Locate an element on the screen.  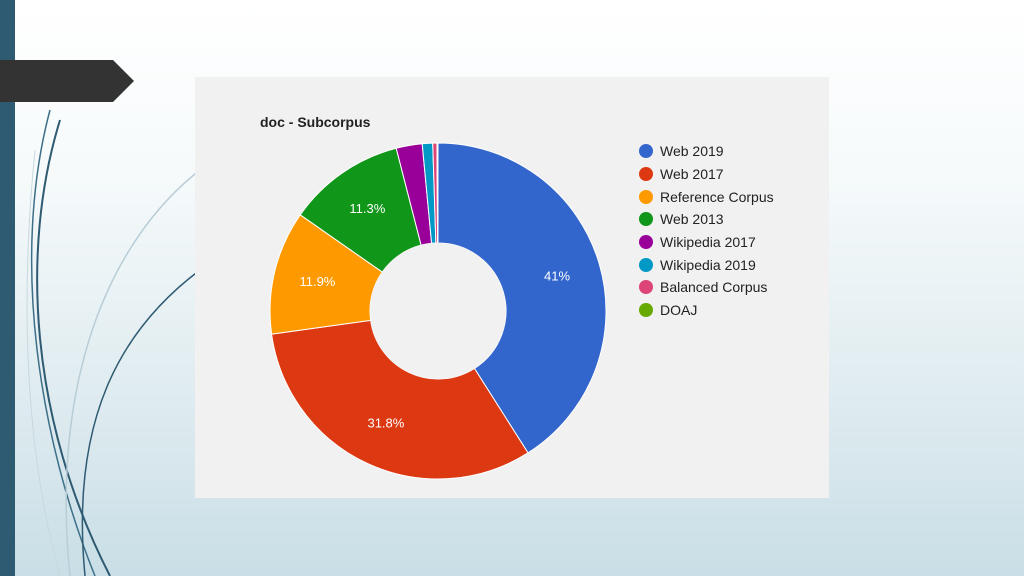
legend-label: Wikipedia 2017 is located at coordinates (708, 242).